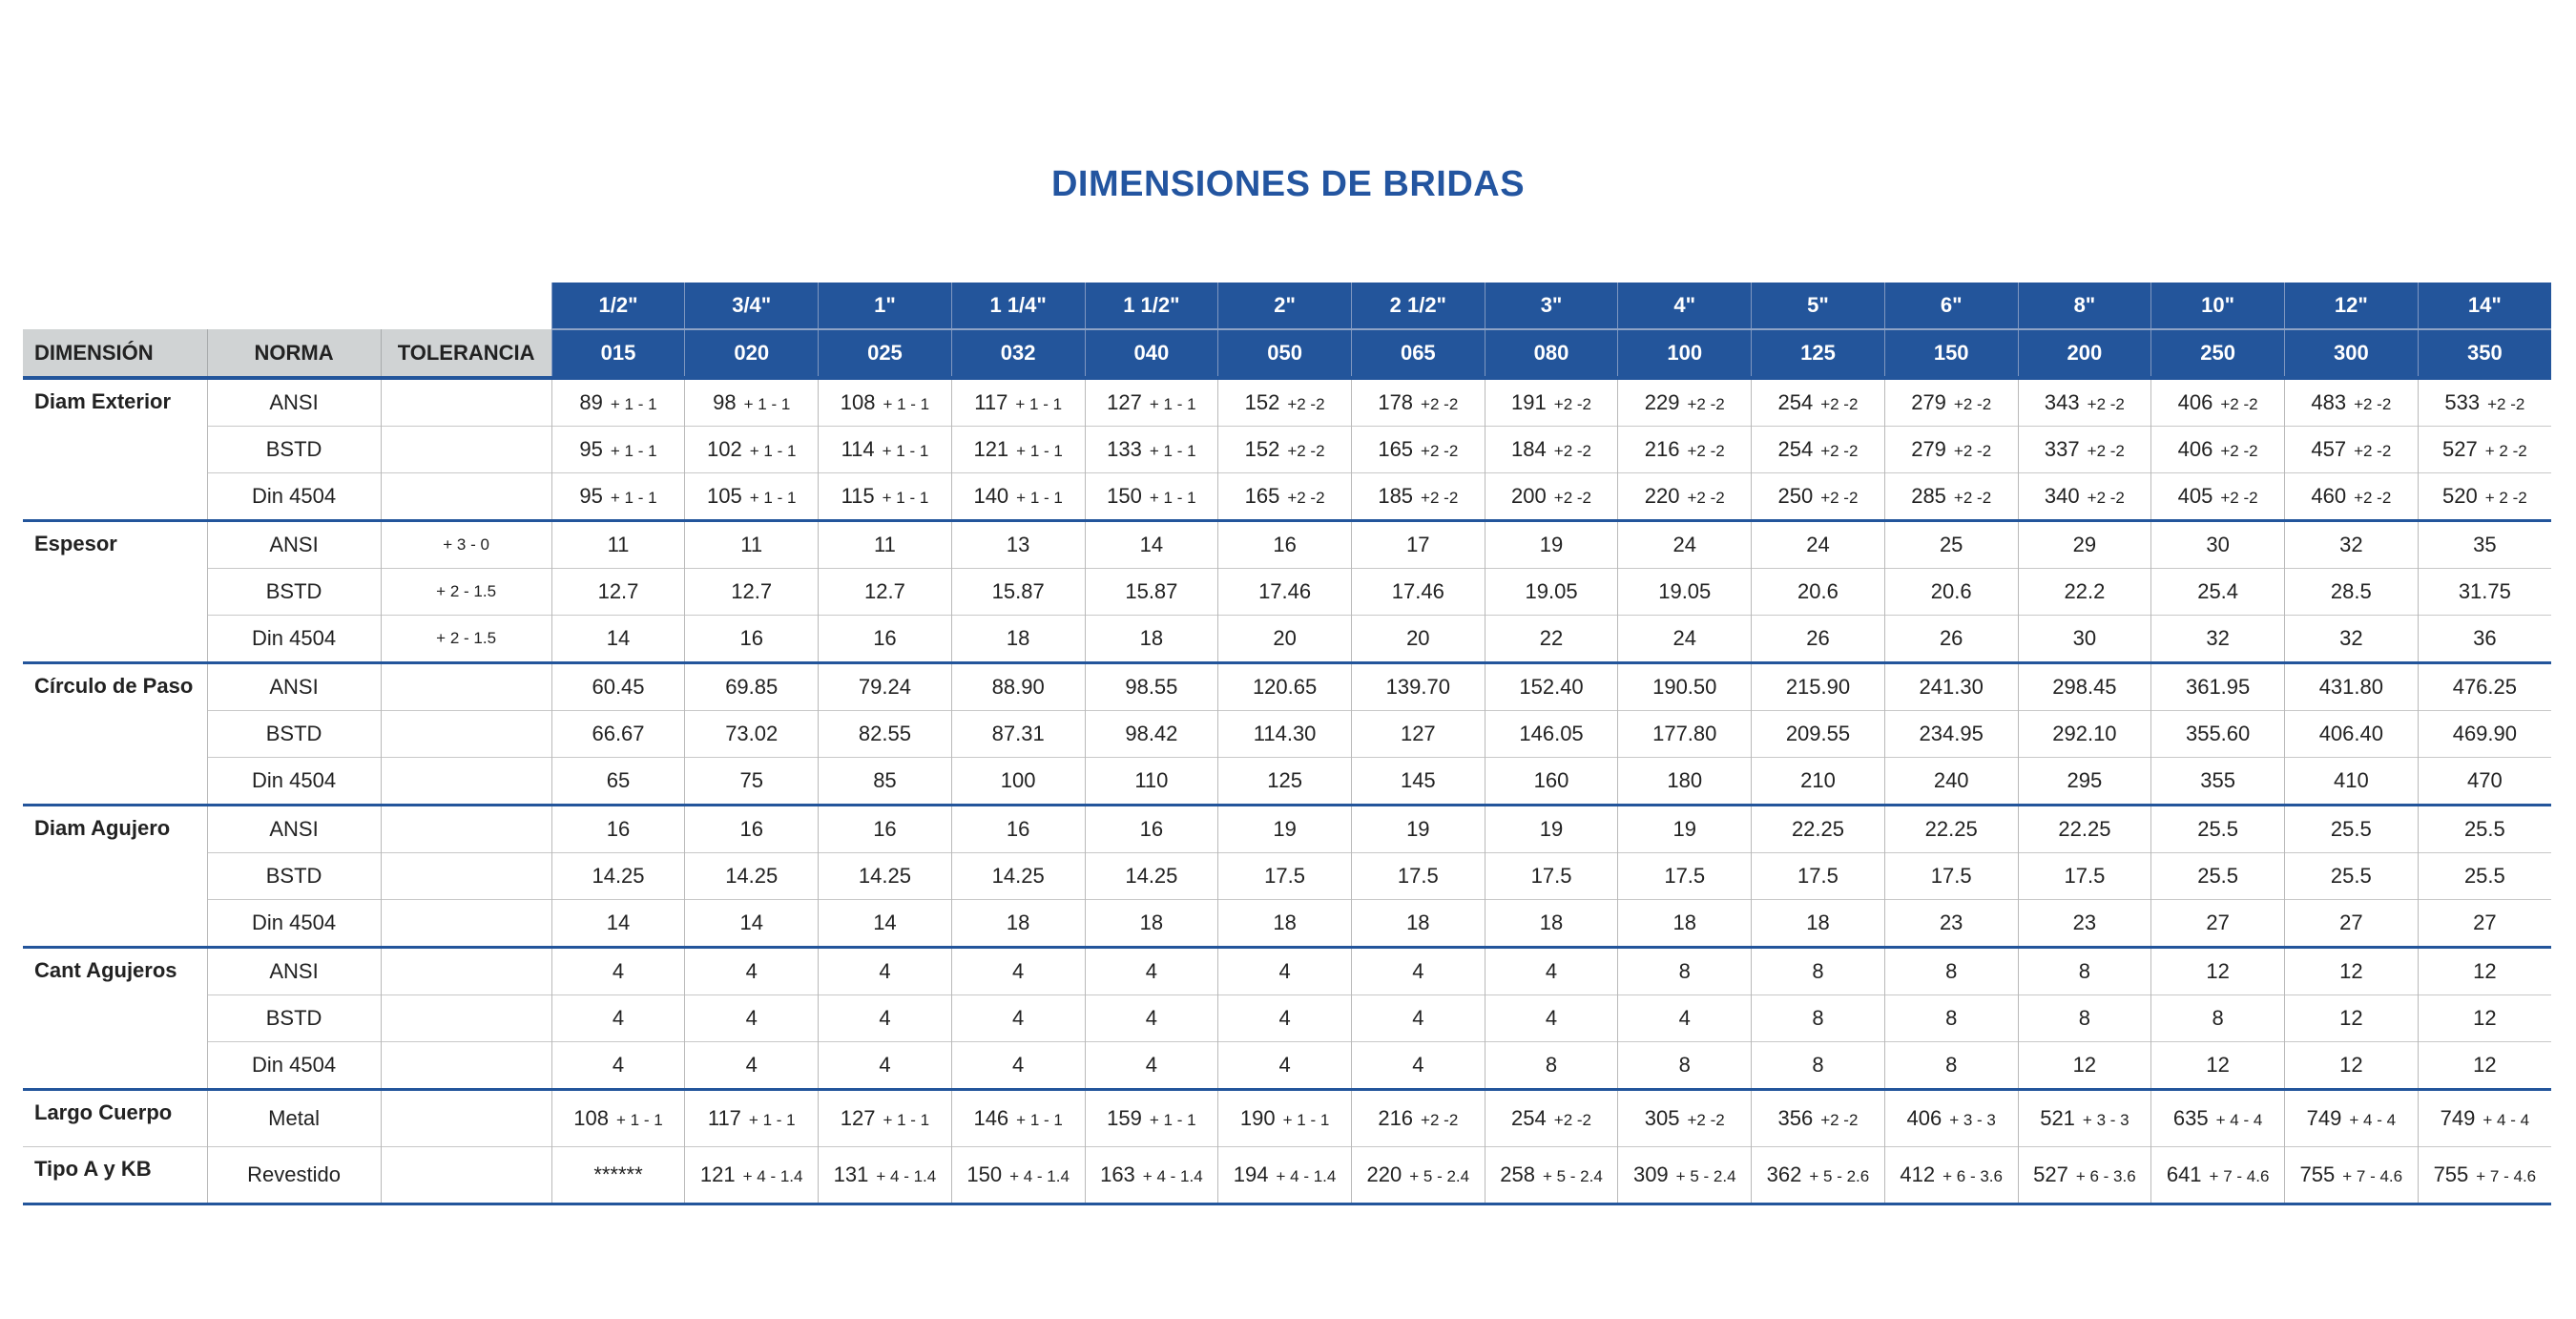 This screenshot has width=2576, height=1319. What do you see at coordinates (751, 923) in the screenshot?
I see `value-text: 14` at bounding box center [751, 923].